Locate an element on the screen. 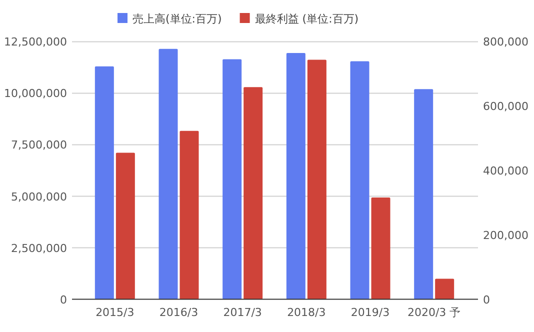 The height and width of the screenshot is (332, 534). x-tick-label: 2015/3 is located at coordinates (115, 312).